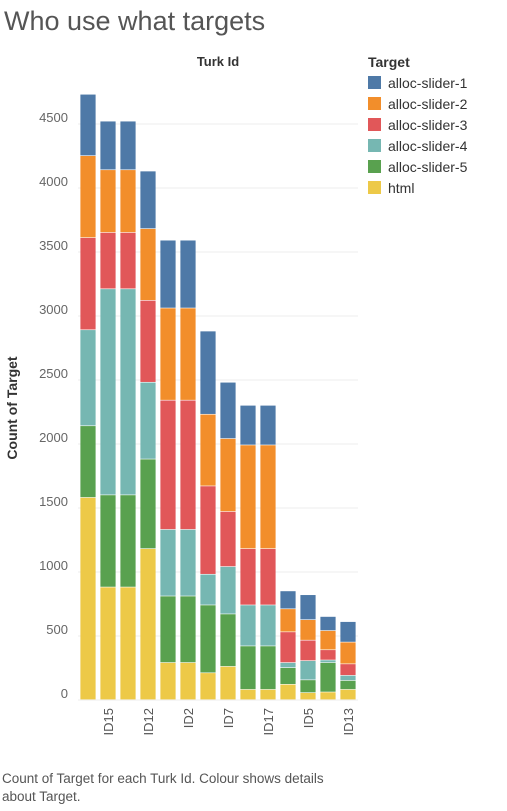  Describe the element at coordinates (428, 124) in the screenshot. I see `legend-label: alloc-slider-3` at that location.